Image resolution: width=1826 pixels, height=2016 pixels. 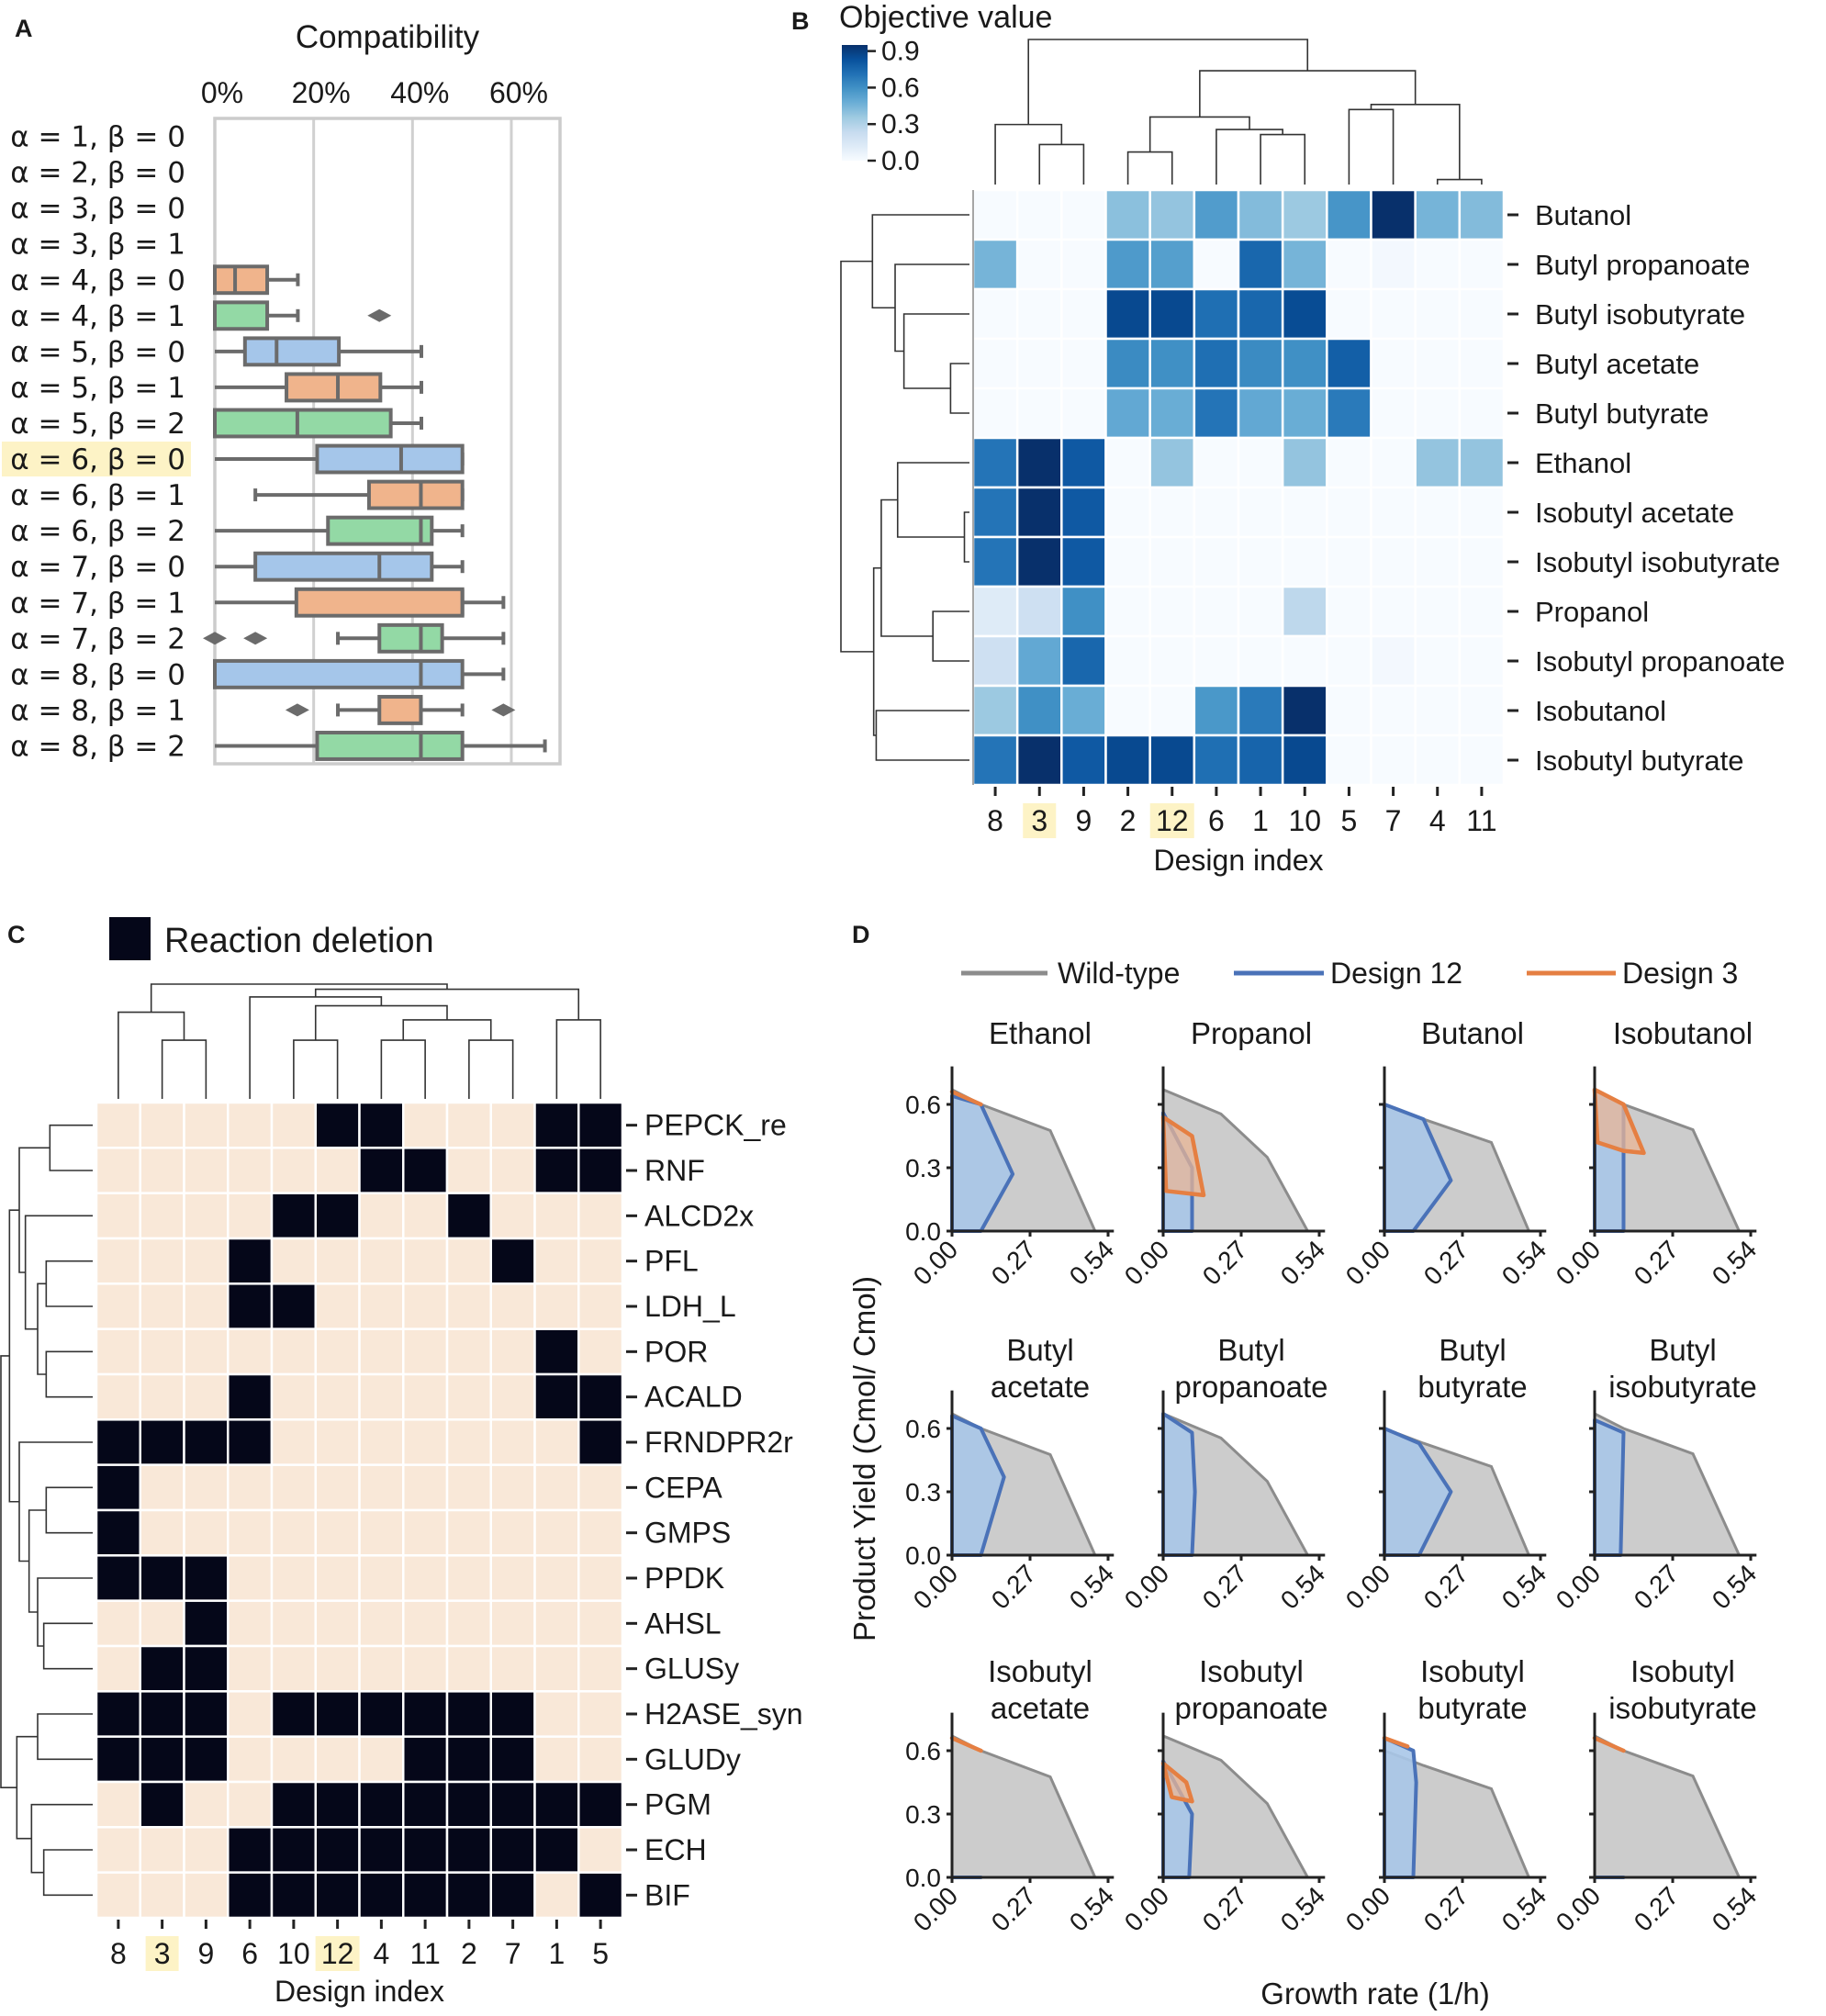 What do you see at coordinates (97, 531) in the screenshot?
I see `row-label: α = 6, β = 2` at bounding box center [97, 531].